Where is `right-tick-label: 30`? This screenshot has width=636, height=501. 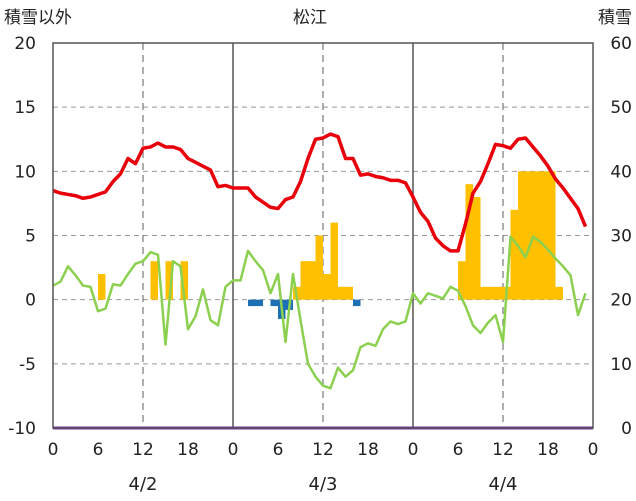 right-tick-label: 30 is located at coordinates (621, 237).